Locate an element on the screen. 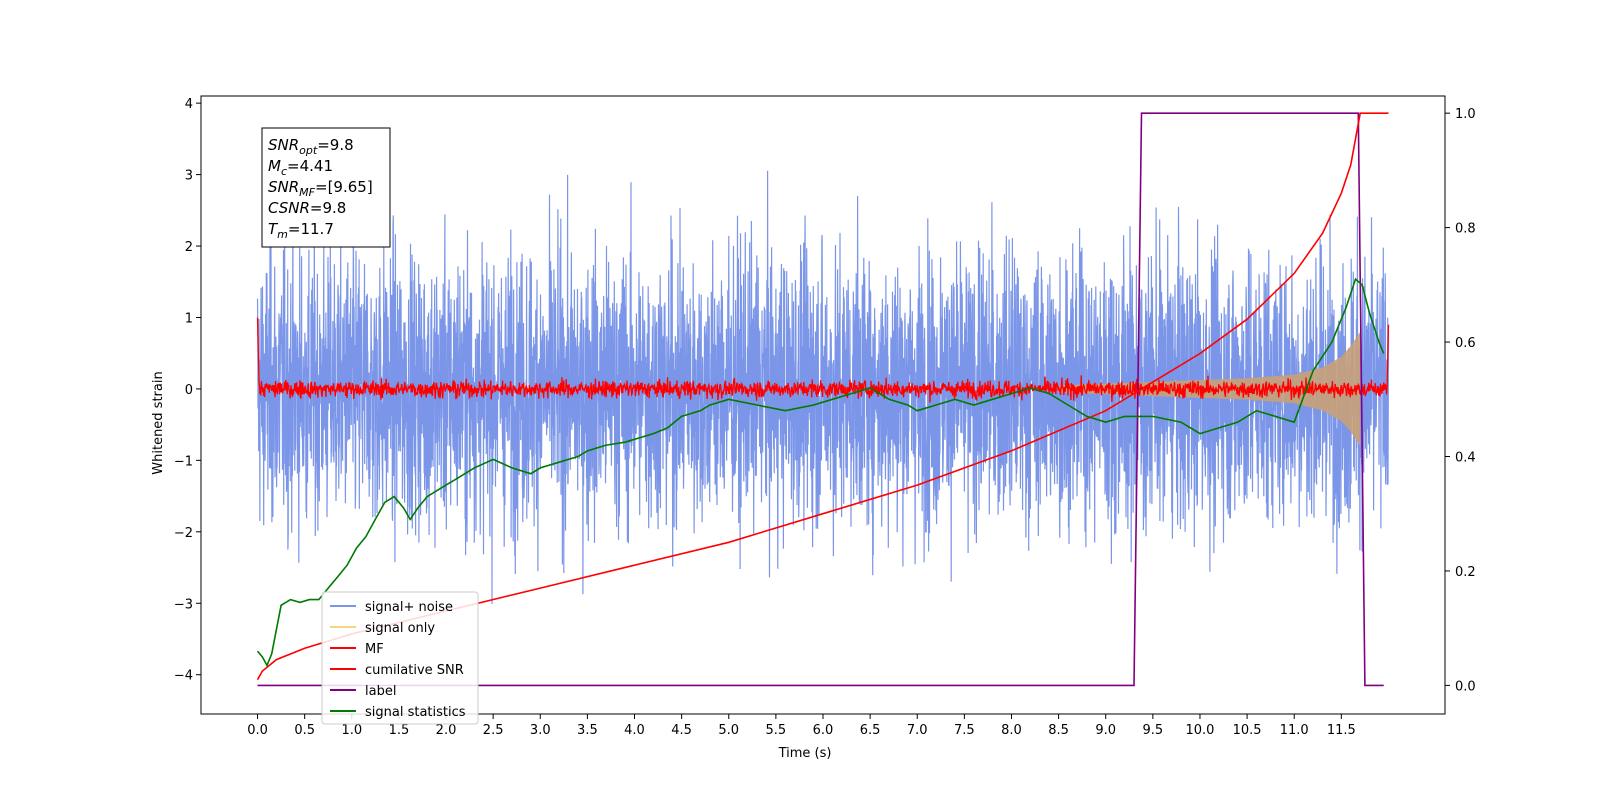 Image resolution: width=1600 pixels, height=805 pixels. y-left-tick-label: −4 is located at coordinates (183, 676).